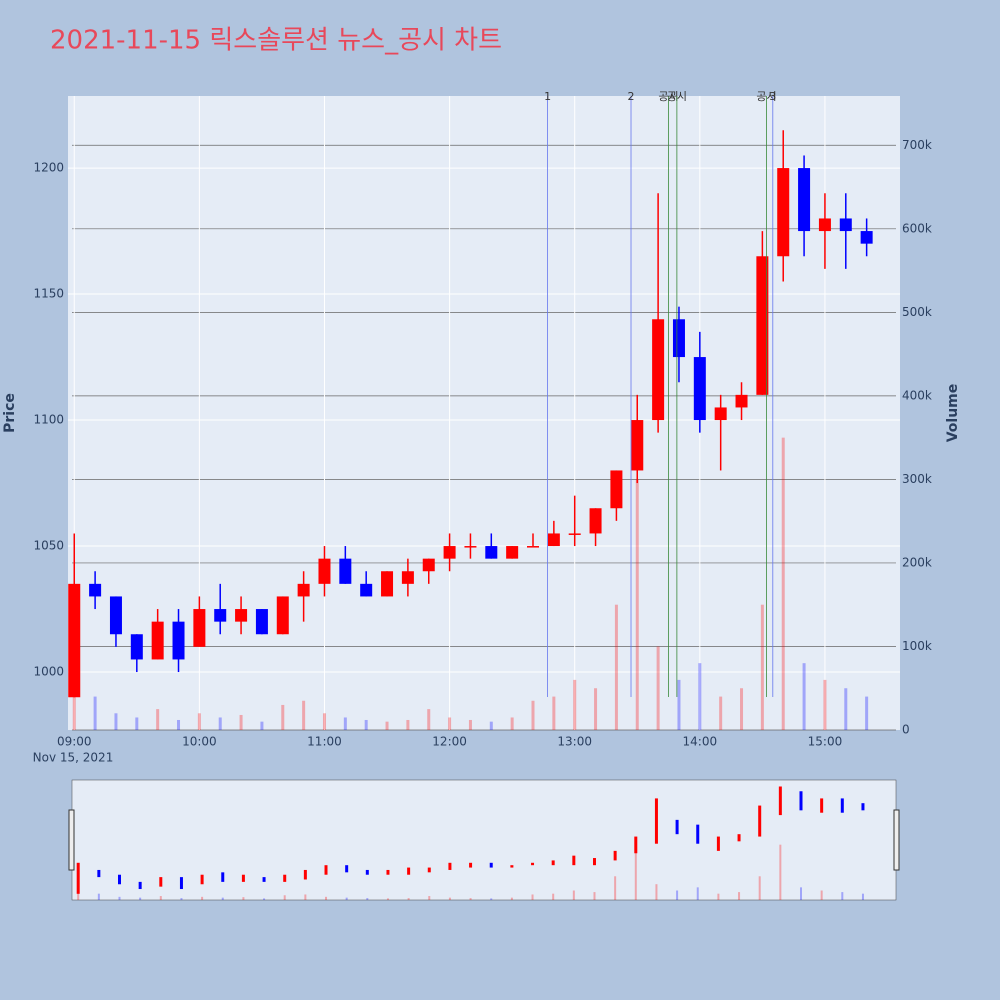 The height and width of the screenshot is (1000, 1000). What do you see at coordinates (48, 546) in the screenshot?
I see `y-tick-label: 1050` at bounding box center [48, 546].